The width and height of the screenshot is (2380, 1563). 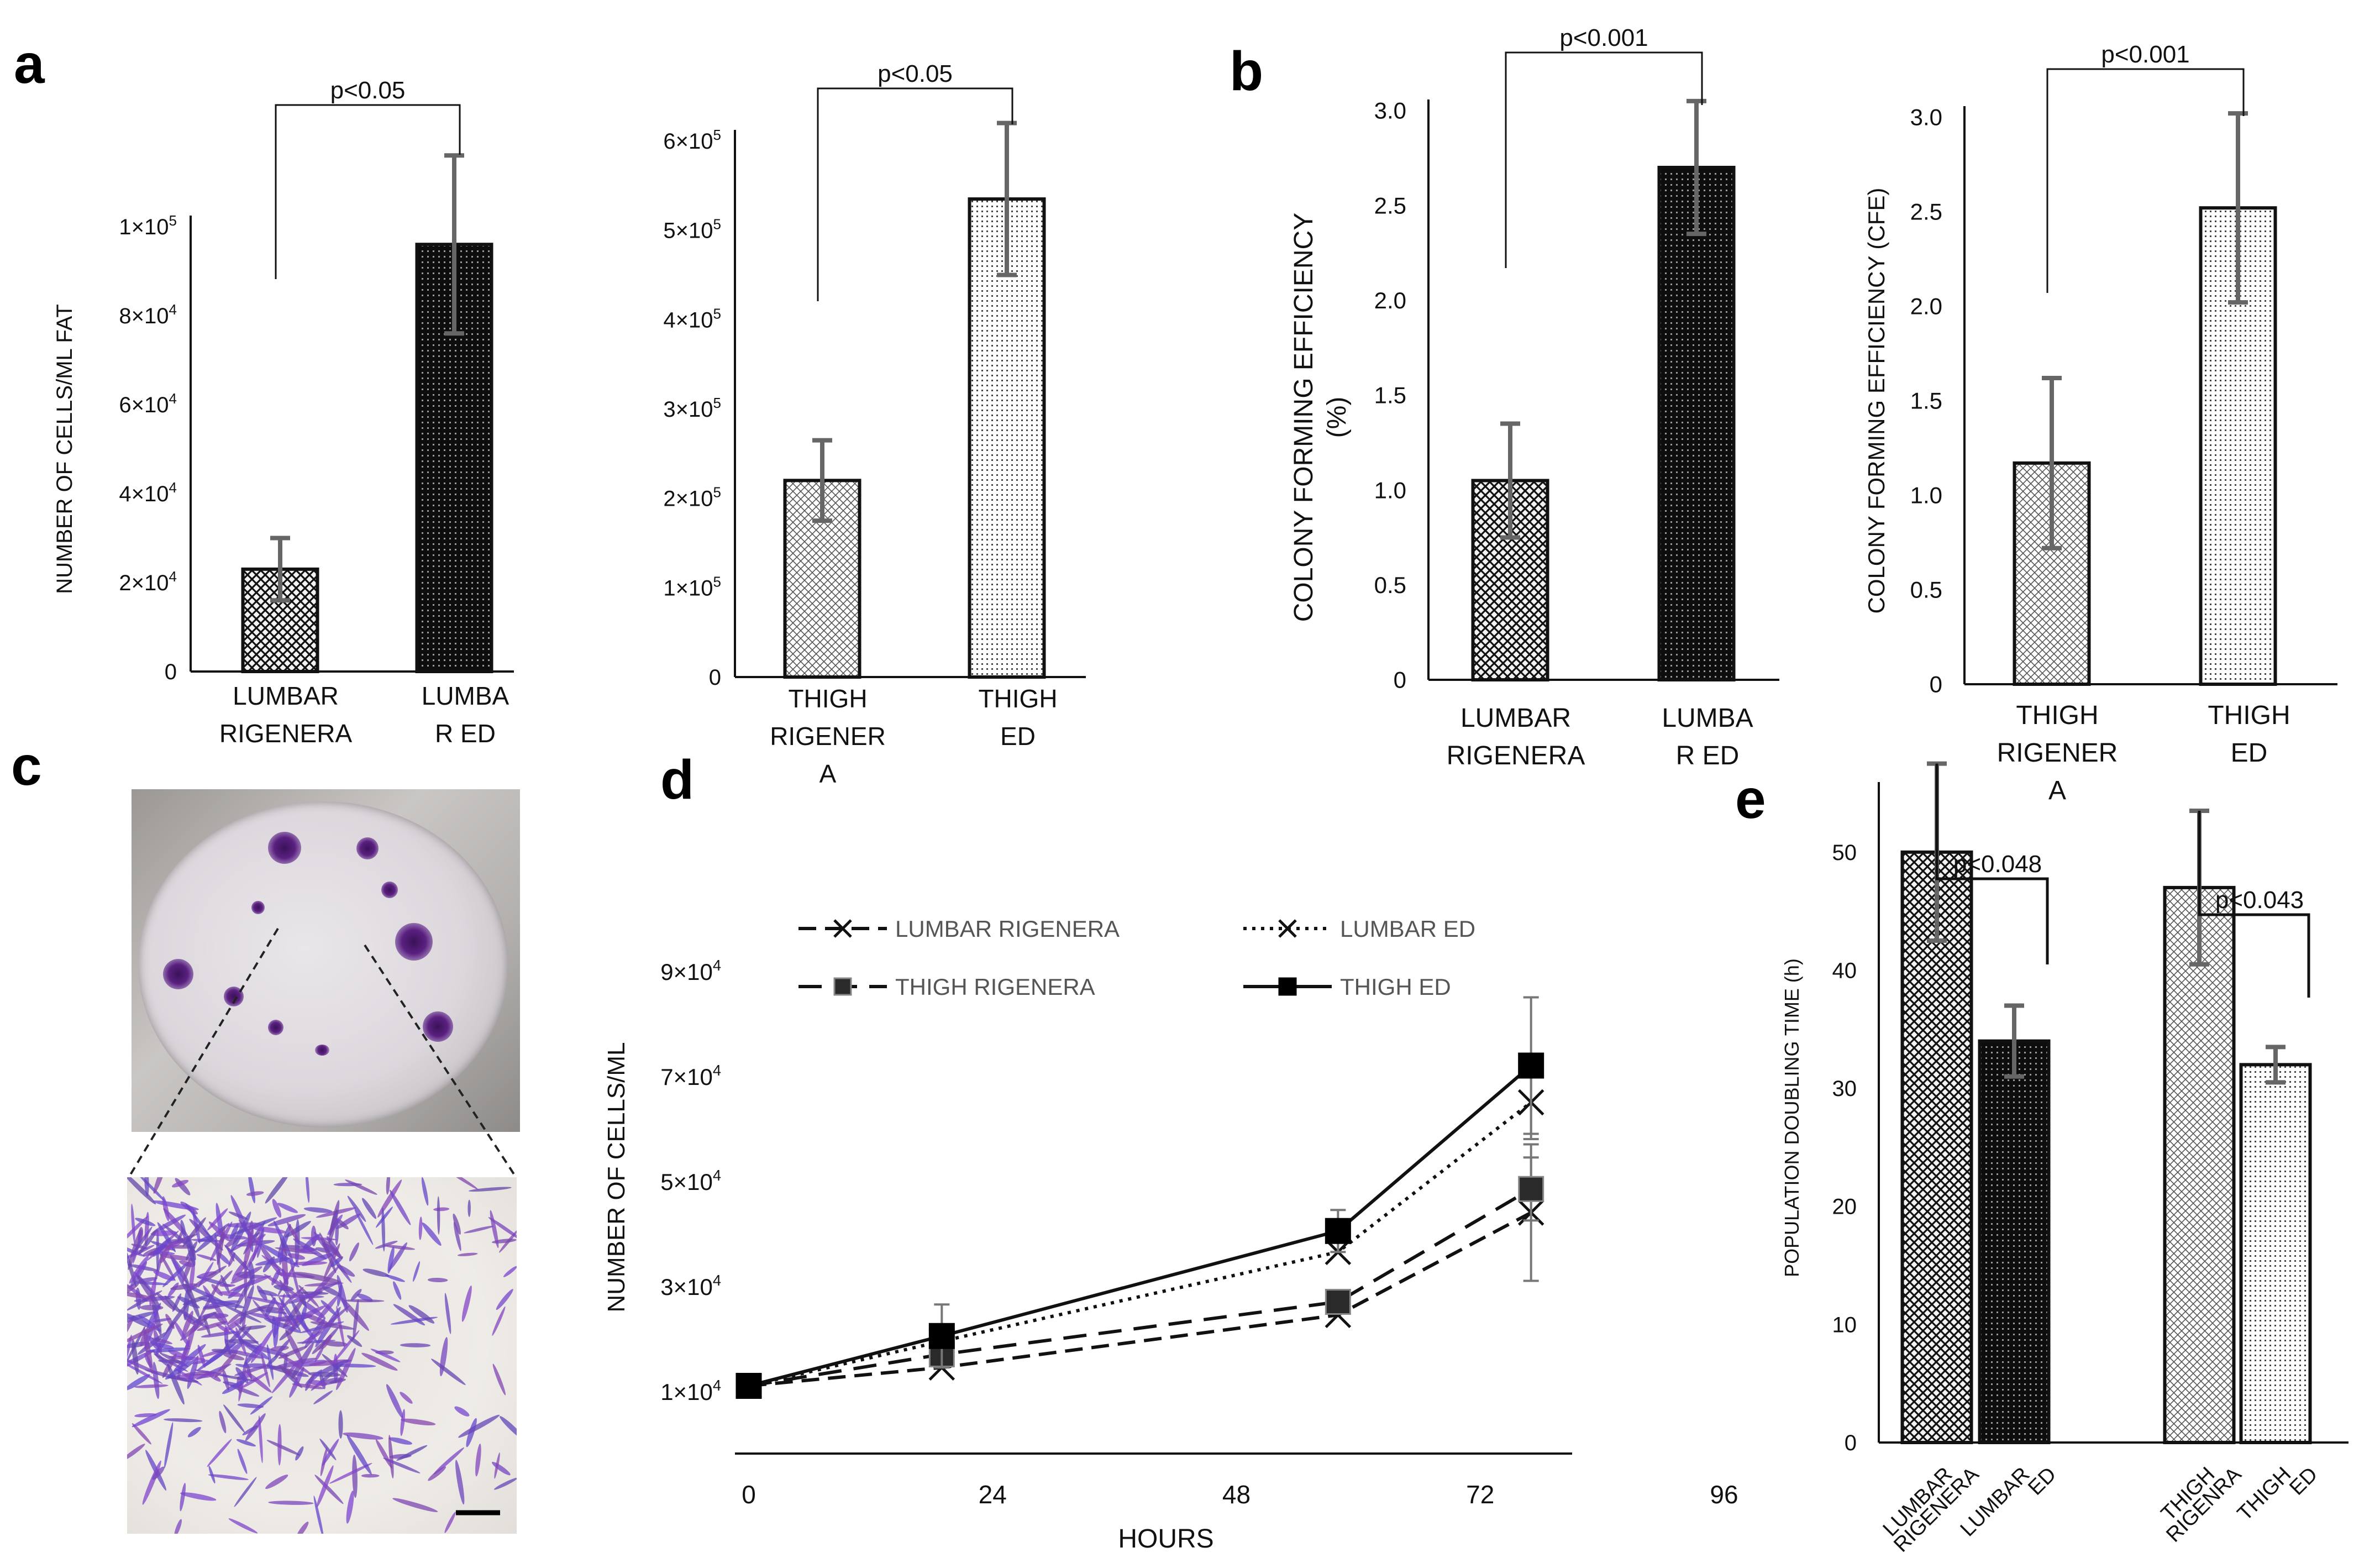 What do you see at coordinates (677, 780) in the screenshot?
I see `panel-label-d: d` at bounding box center [677, 780].